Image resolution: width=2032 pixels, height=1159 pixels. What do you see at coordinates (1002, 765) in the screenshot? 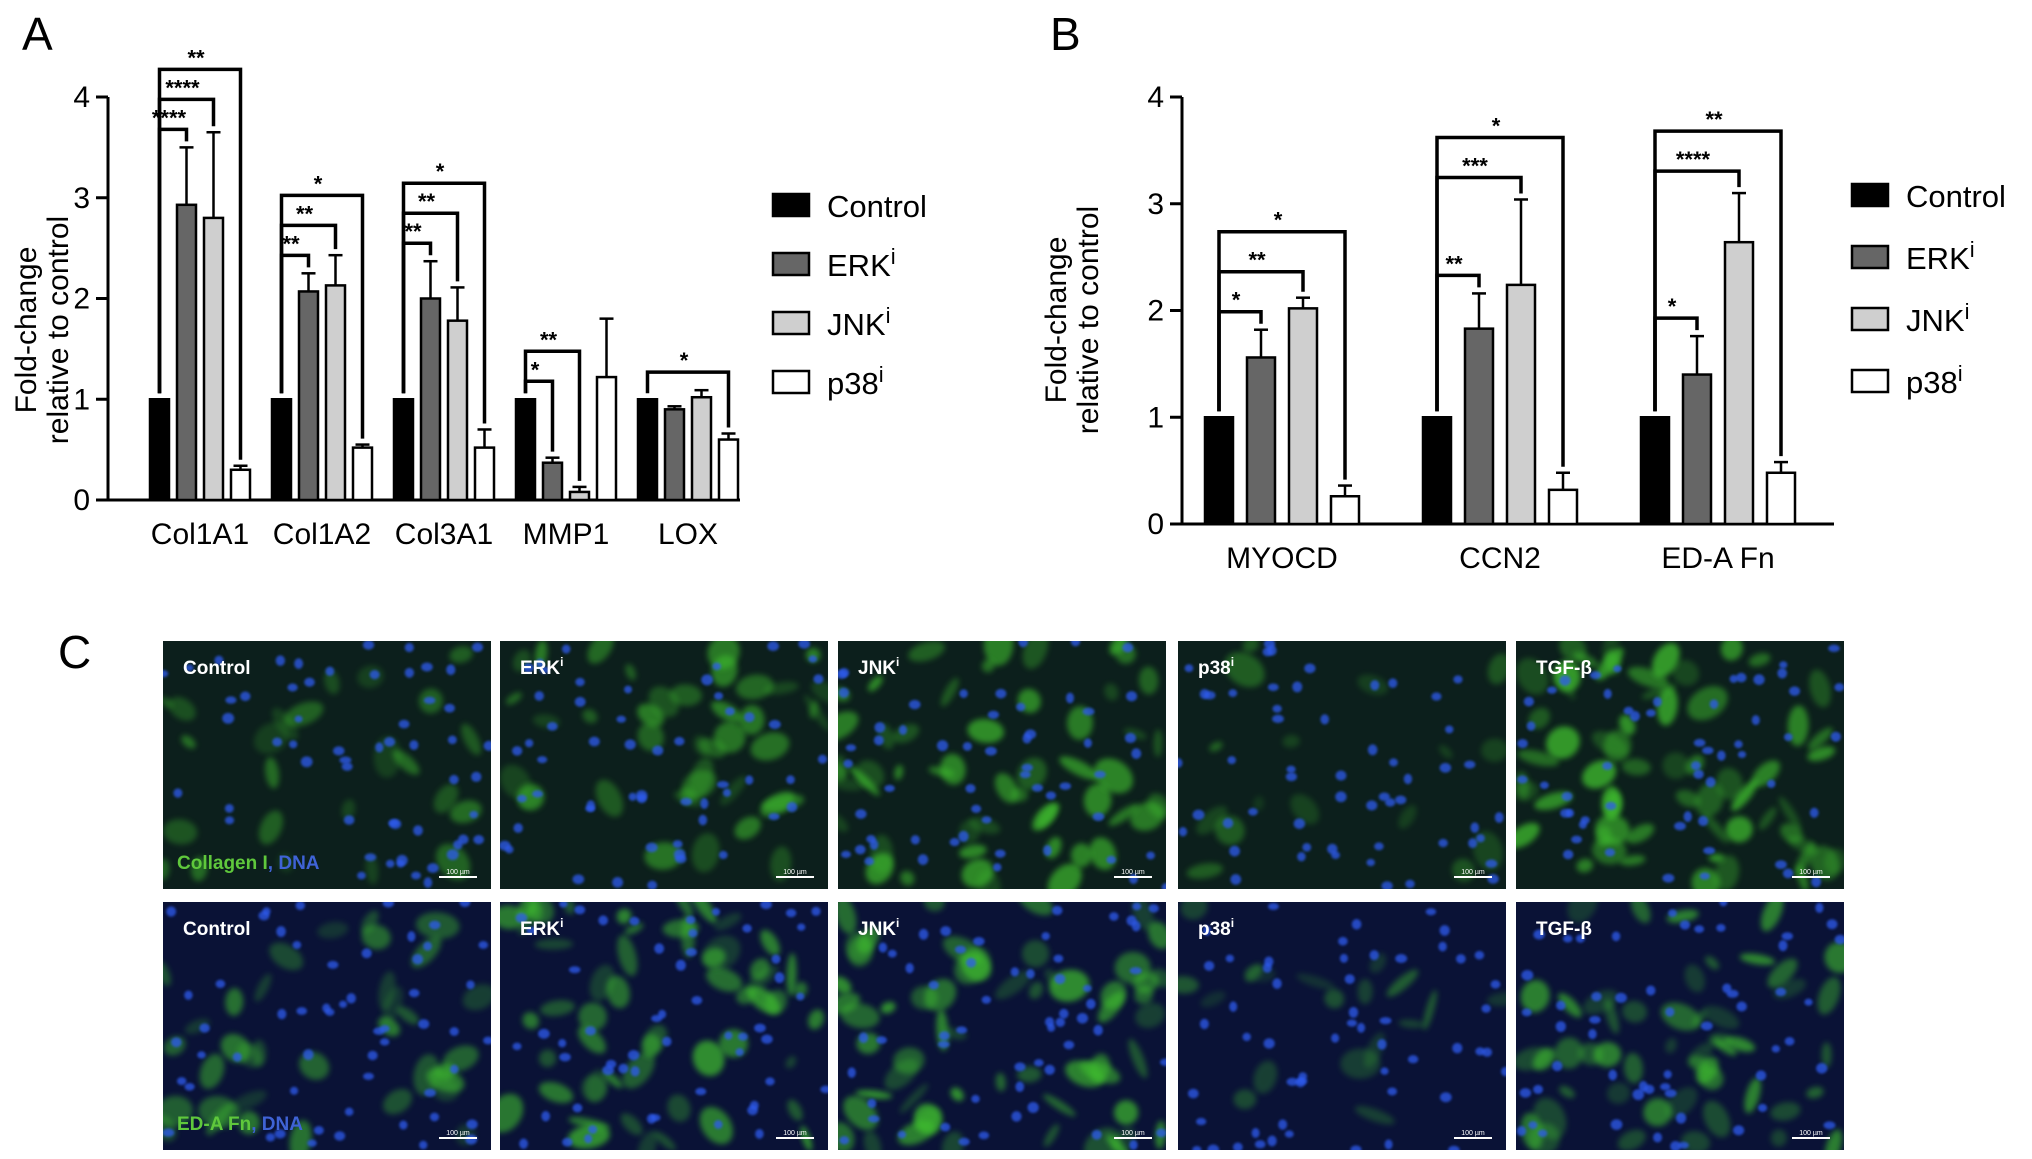
I see `micrograph-panel: JNKi 100 µm` at bounding box center [1002, 765].